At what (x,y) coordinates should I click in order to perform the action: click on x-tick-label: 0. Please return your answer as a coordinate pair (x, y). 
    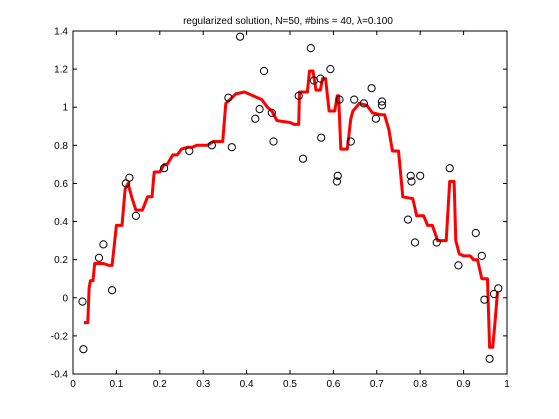
    Looking at the image, I should click on (73, 384).